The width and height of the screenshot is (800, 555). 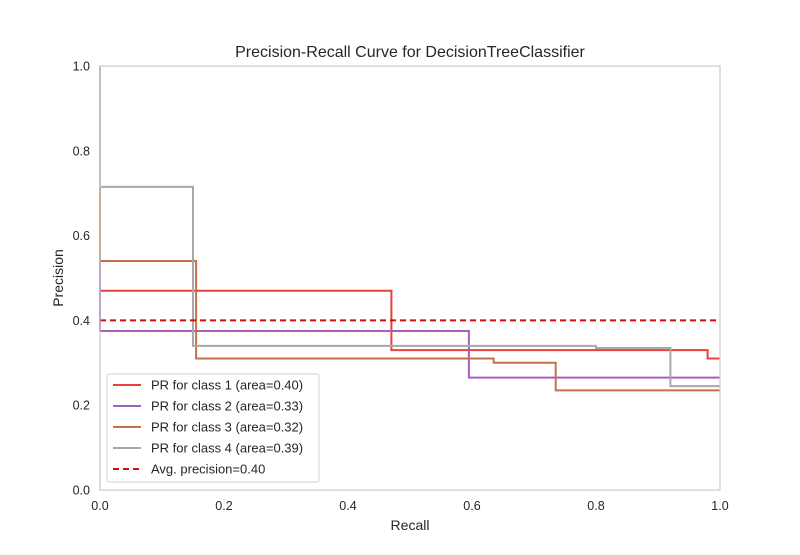 What do you see at coordinates (347, 506) in the screenshot?
I see `x-tick-label: 0.4` at bounding box center [347, 506].